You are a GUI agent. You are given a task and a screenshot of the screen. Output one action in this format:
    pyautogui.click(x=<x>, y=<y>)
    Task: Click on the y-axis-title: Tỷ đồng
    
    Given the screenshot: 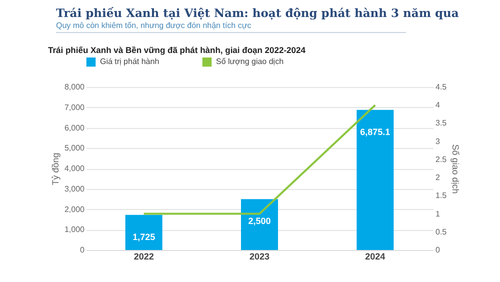 What is the action you would take?
    pyautogui.click(x=55, y=169)
    